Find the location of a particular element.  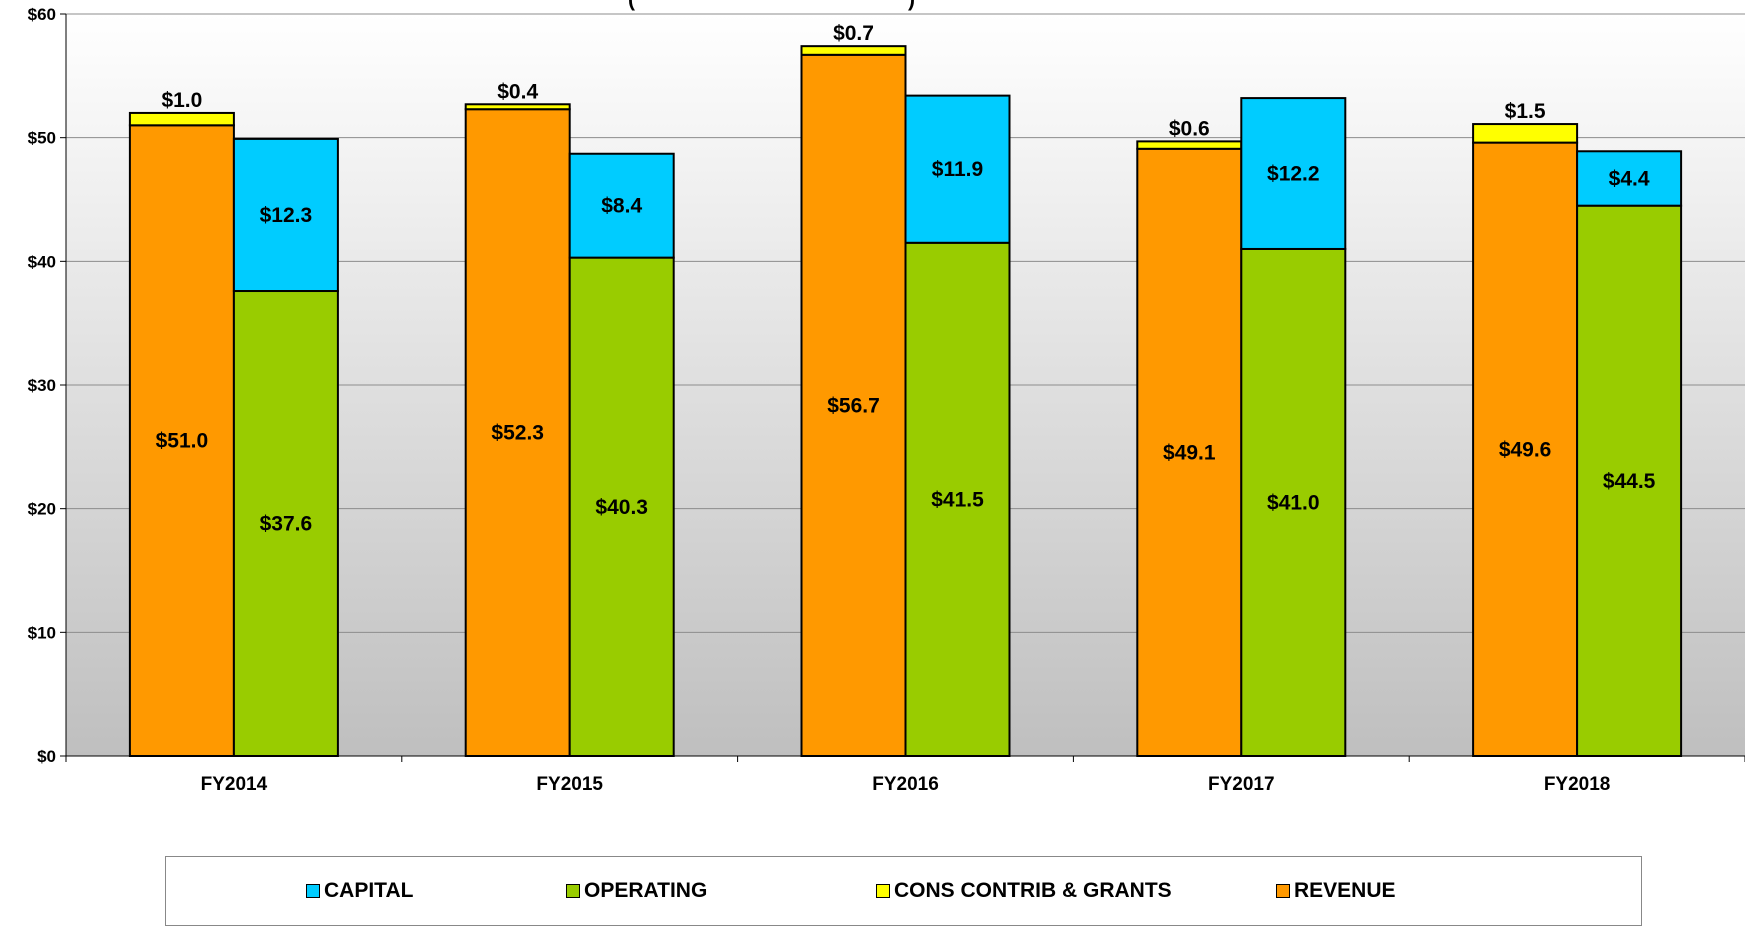

data-label-capital: $4.4 is located at coordinates (1629, 178).